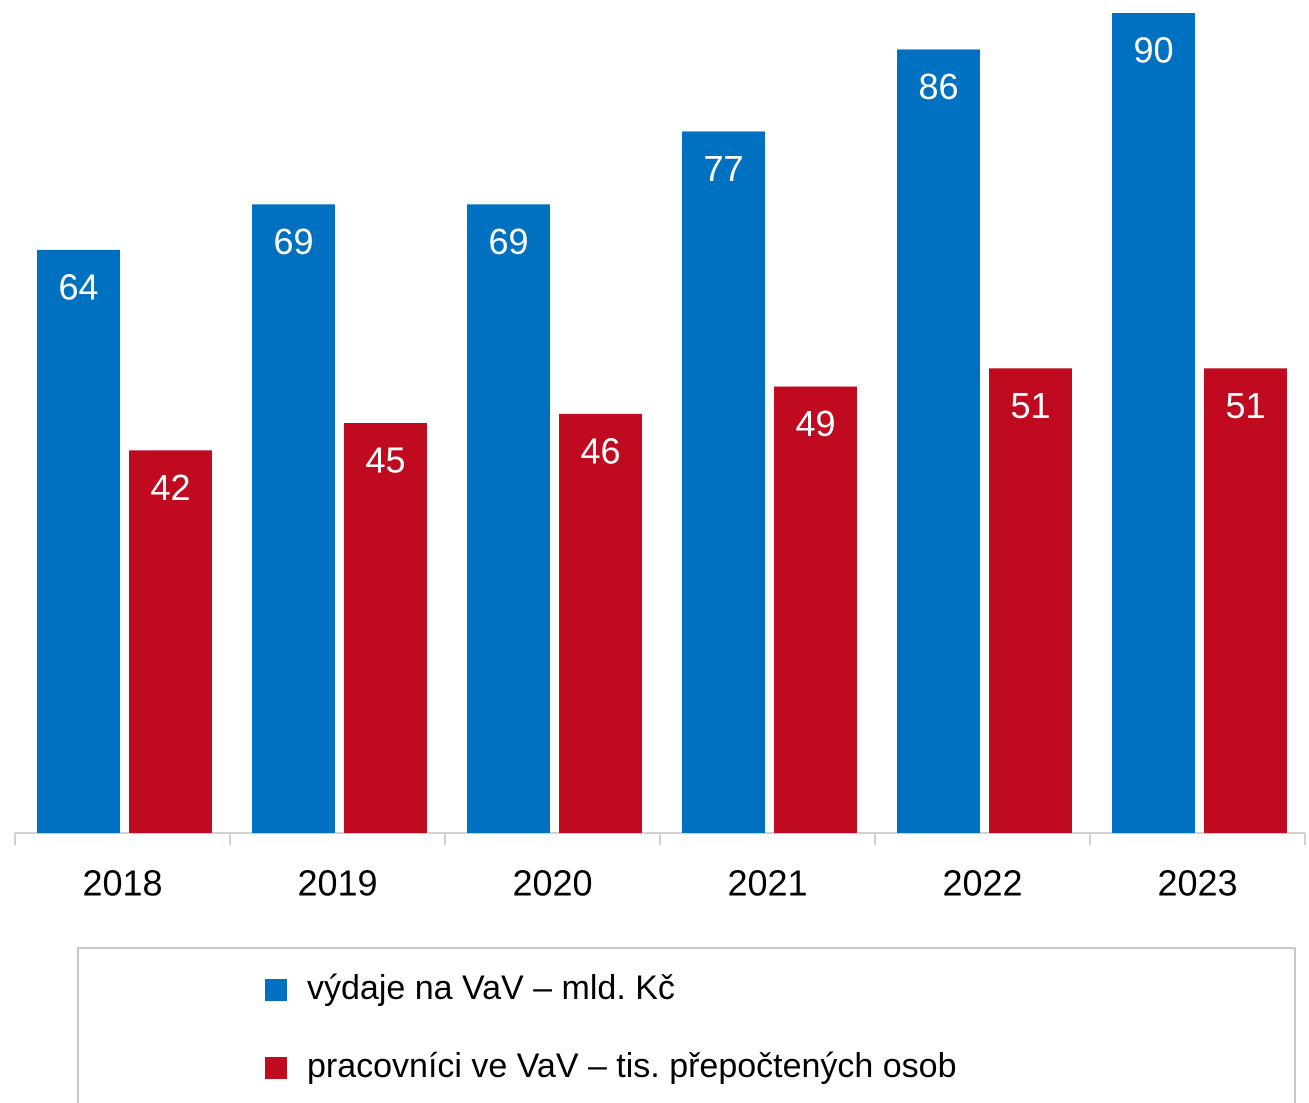 The image size is (1309, 1103). What do you see at coordinates (78, 286) in the screenshot?
I see `data-label: 64` at bounding box center [78, 286].